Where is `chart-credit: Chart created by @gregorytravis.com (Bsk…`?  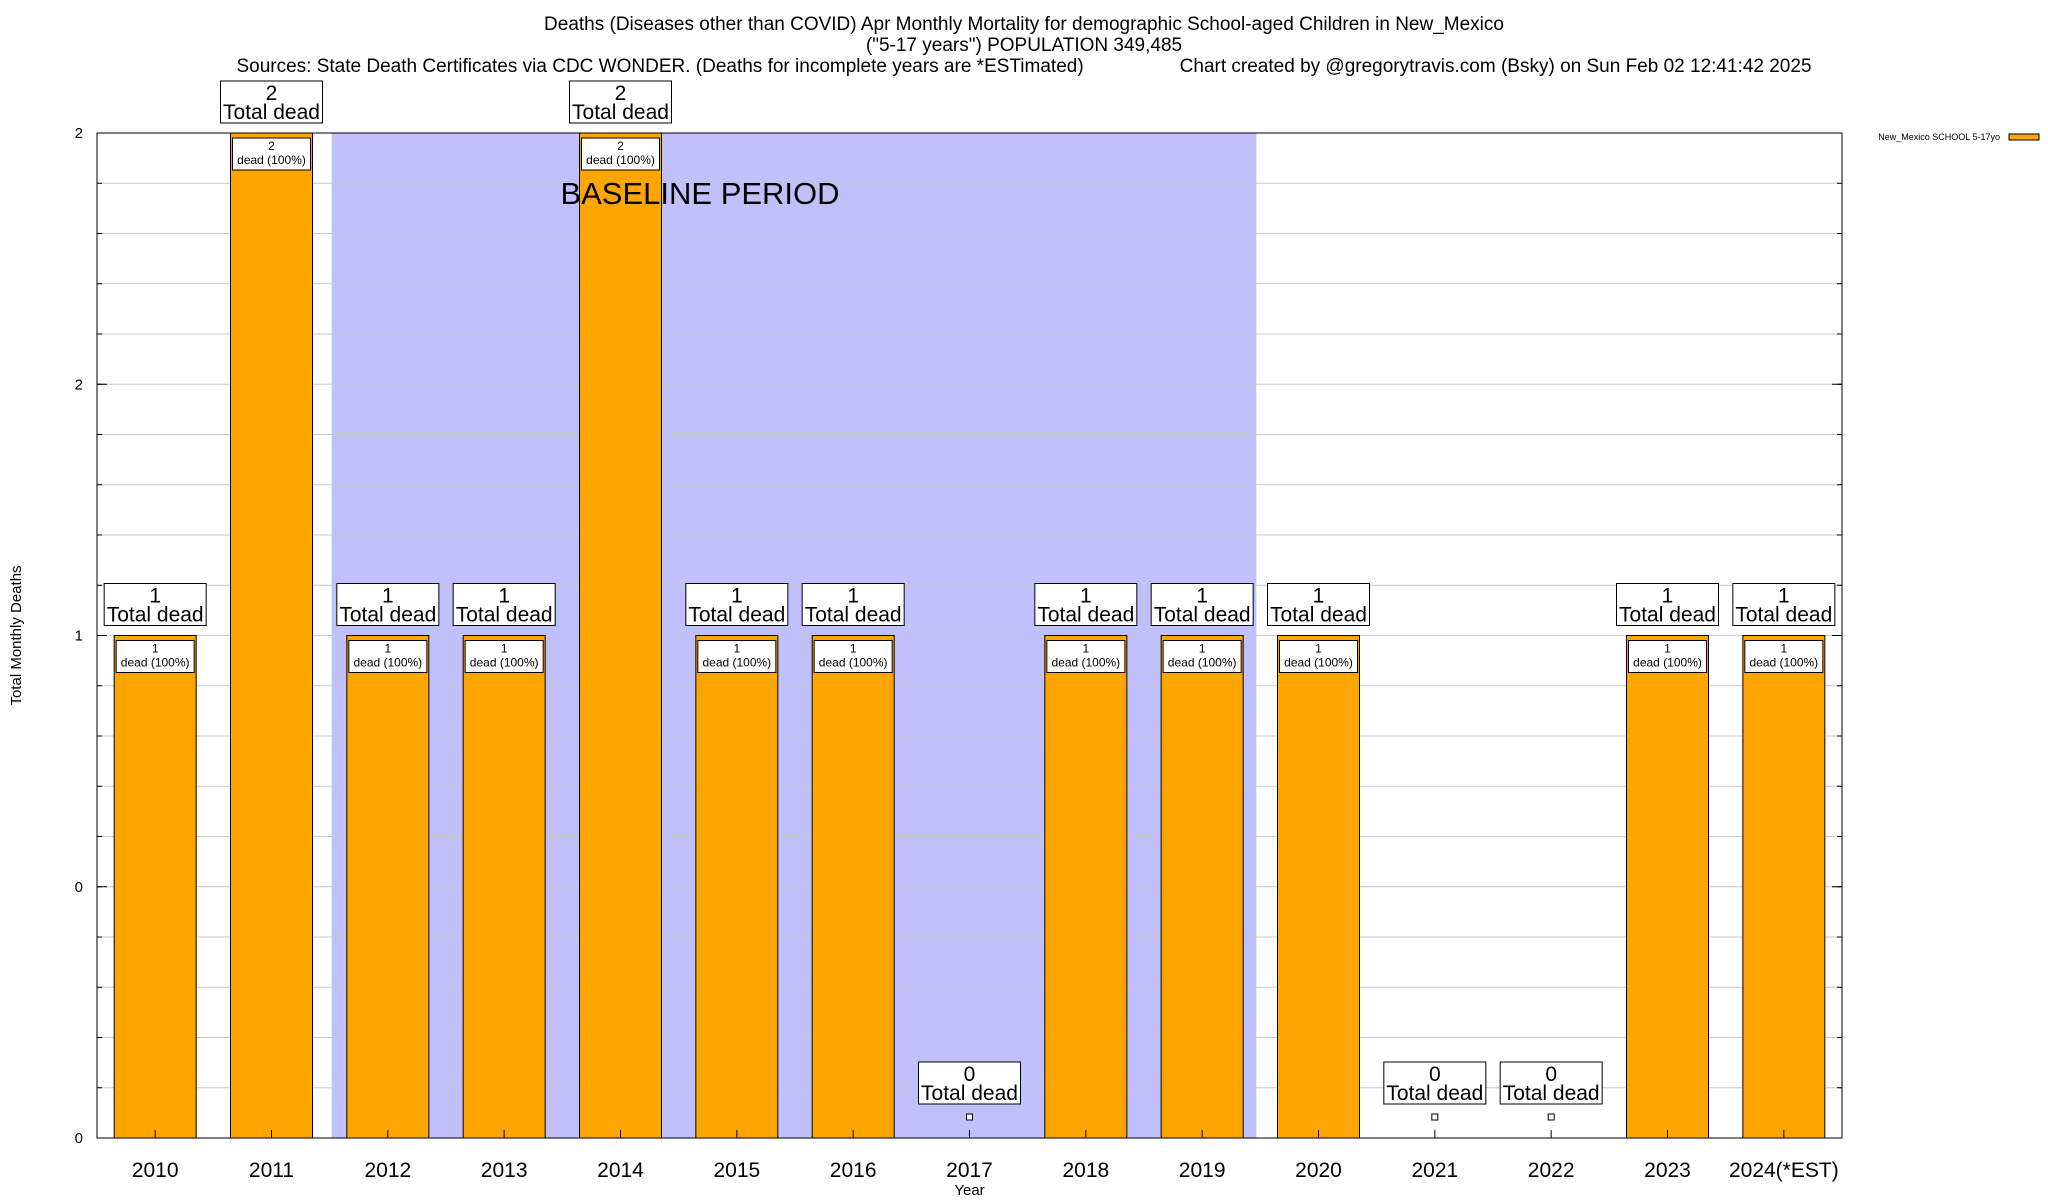
chart-credit: Chart created by @gregorytravis.com (Bsk… is located at coordinates (1495, 66).